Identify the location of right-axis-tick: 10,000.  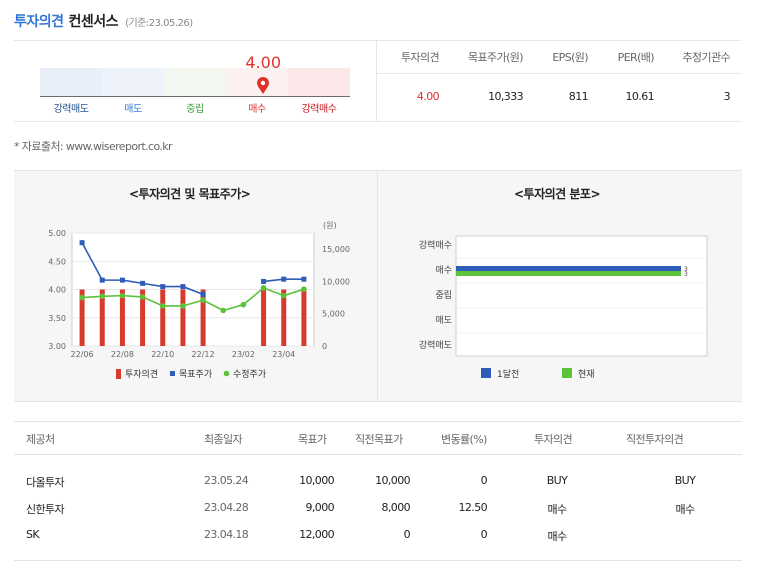
(336, 281).